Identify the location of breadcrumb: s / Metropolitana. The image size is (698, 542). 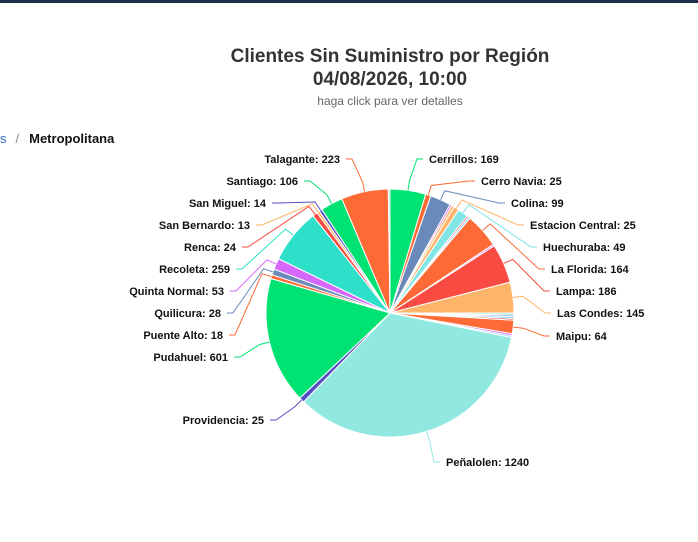
(57, 138).